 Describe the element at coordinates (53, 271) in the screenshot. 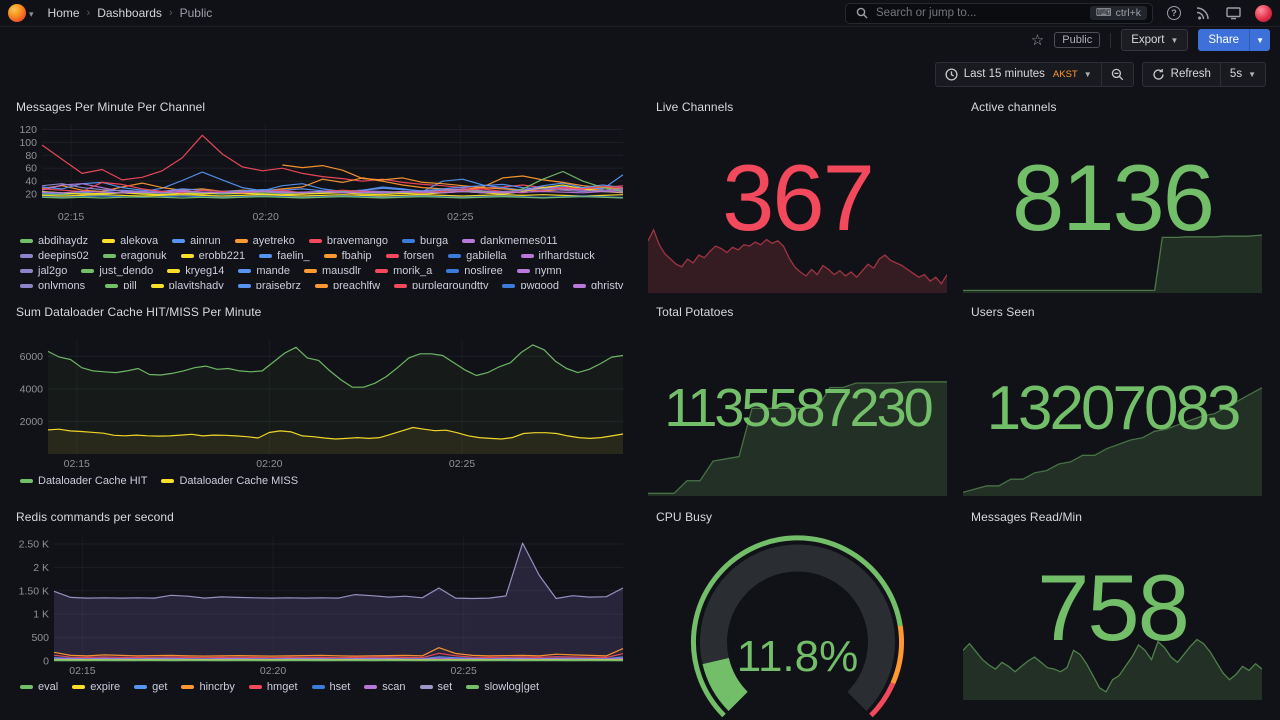

I see `legend-label: jal2go` at that location.